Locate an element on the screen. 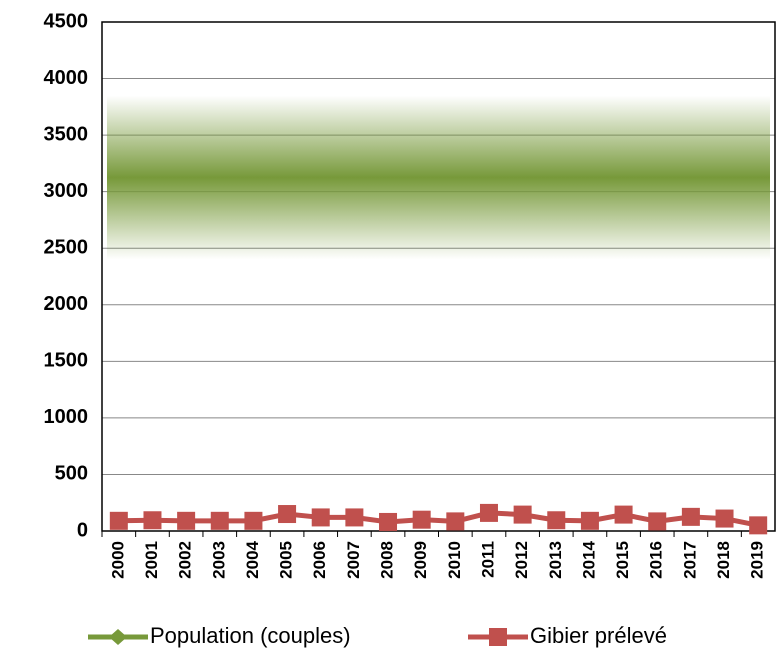 This screenshot has width=777, height=660. y-tick-label: 1000 is located at coordinates (66, 417).